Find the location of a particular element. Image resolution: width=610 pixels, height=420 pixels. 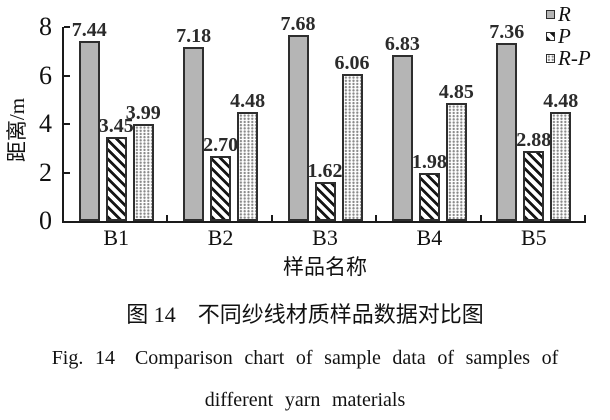

value-label: 4.85 is located at coordinates (456, 92).